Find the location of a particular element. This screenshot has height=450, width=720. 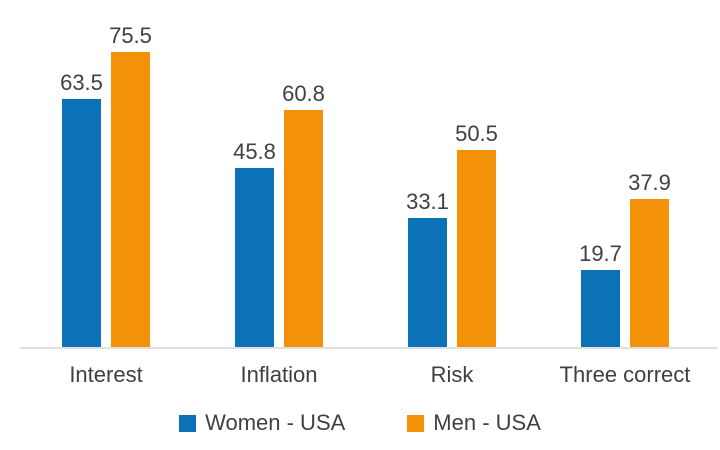

legend-item-women: Women - USA is located at coordinates (262, 423).